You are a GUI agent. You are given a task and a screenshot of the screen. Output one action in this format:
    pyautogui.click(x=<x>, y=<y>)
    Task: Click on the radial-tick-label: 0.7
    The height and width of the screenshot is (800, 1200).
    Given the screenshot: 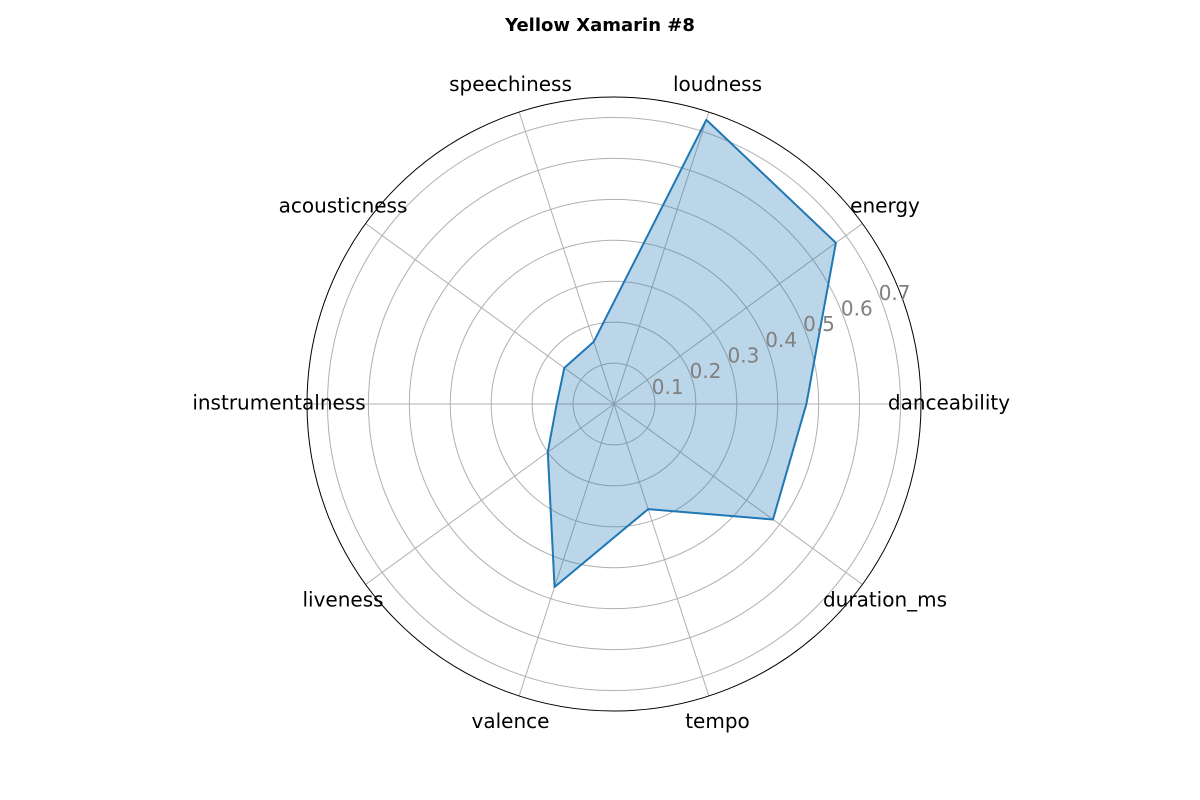 What is the action you would take?
    pyautogui.click(x=895, y=293)
    